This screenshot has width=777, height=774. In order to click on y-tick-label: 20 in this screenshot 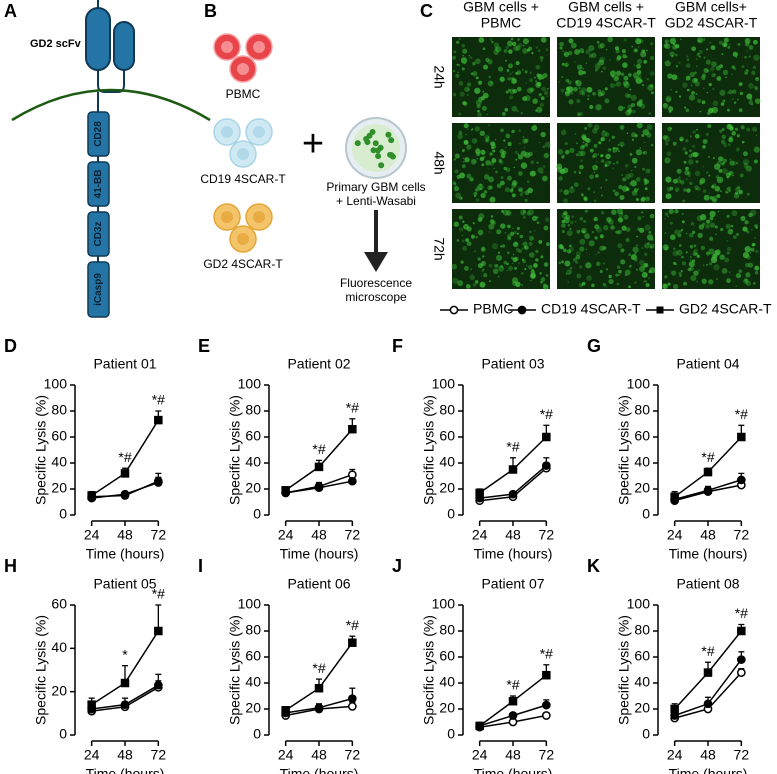, I will do `click(447, 488)`.